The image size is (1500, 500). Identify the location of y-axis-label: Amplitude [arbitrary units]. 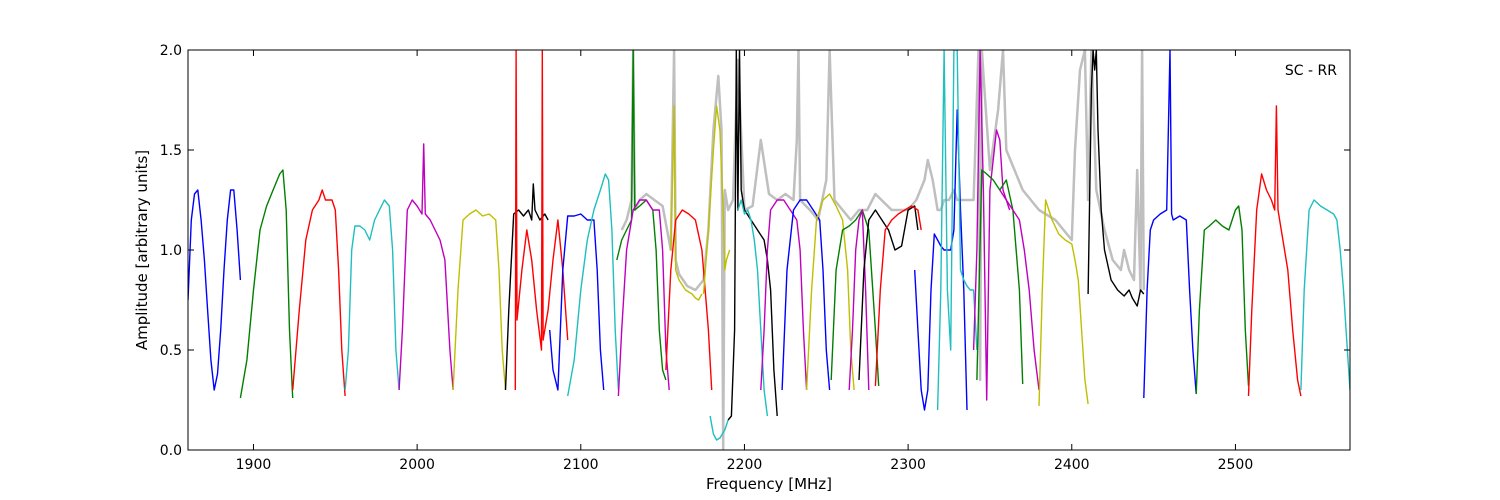
(142, 250).